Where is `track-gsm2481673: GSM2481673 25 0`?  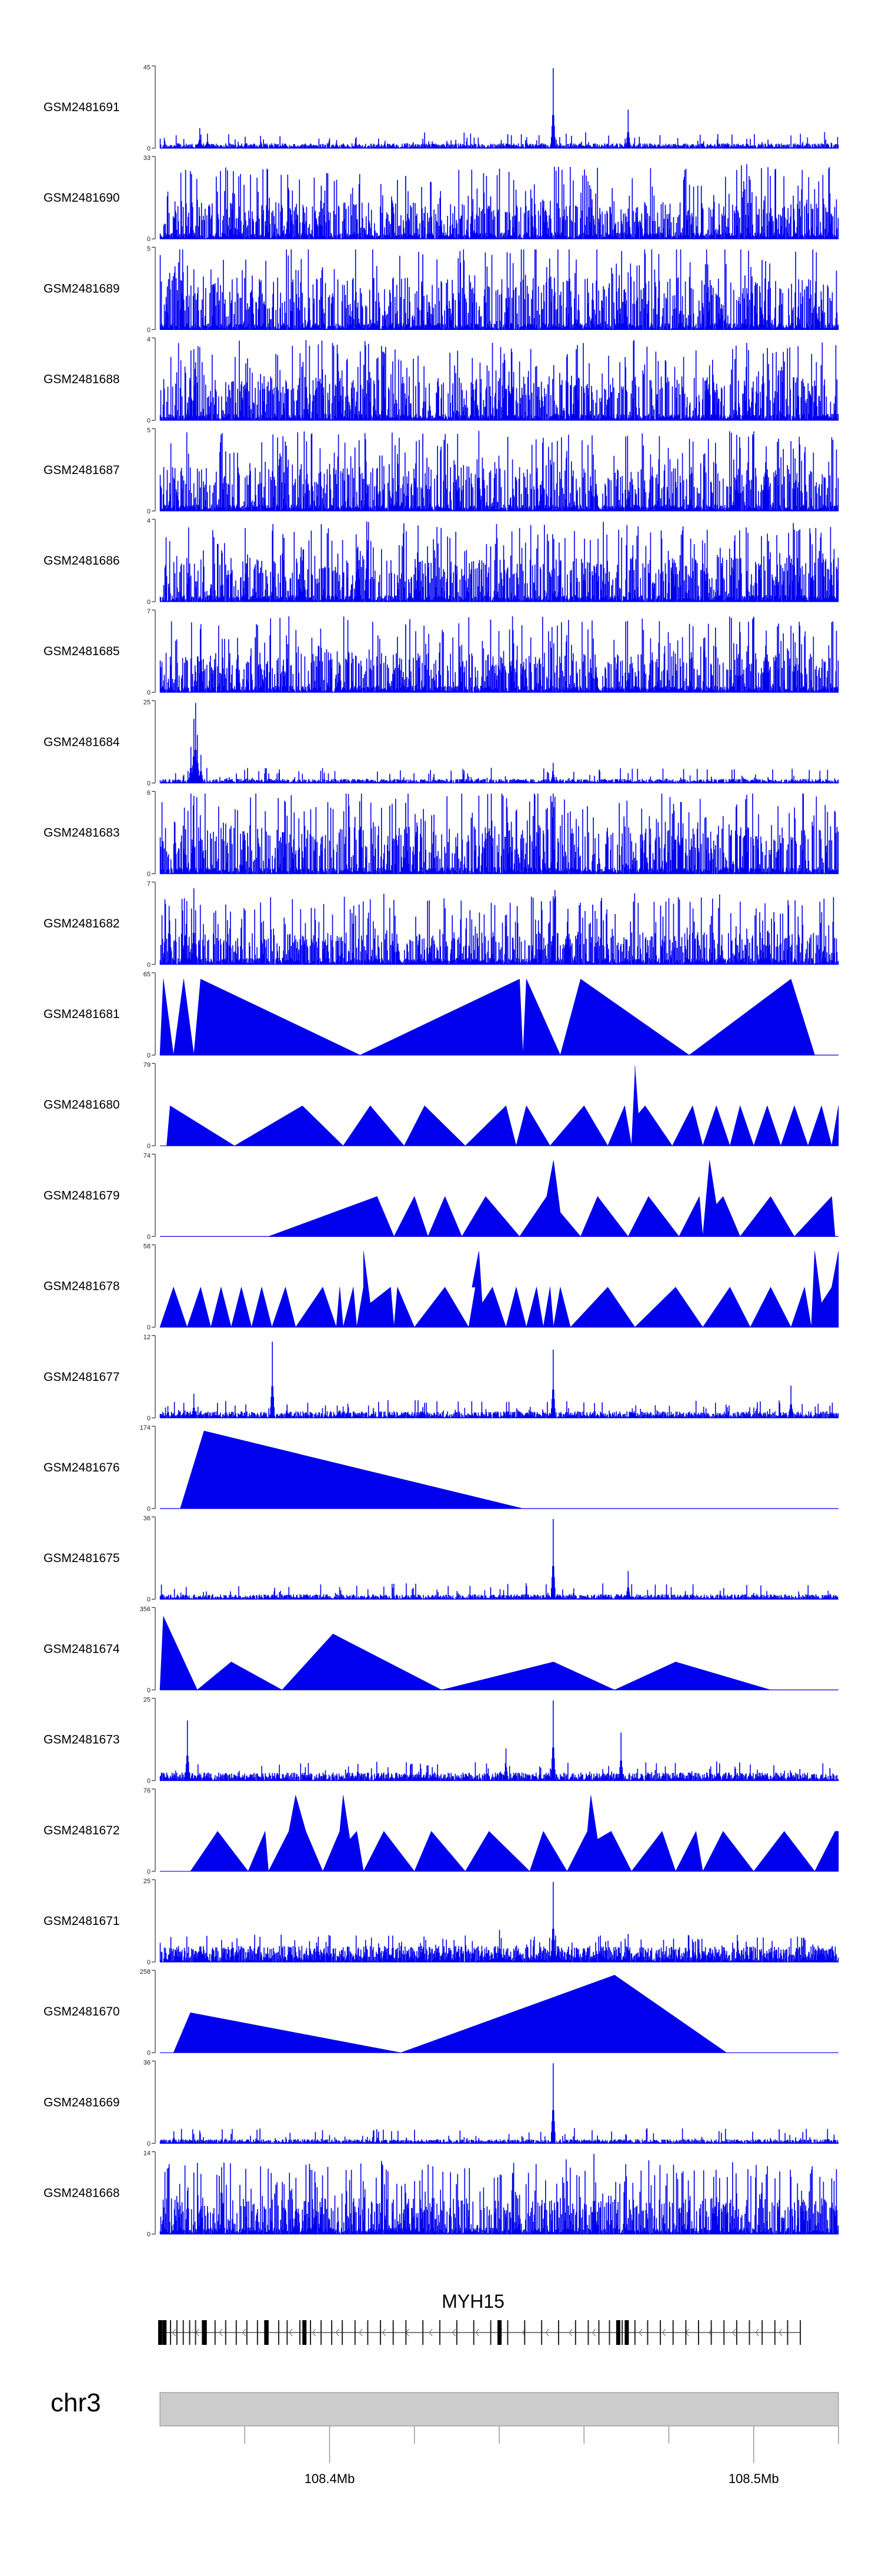
track-gsm2481673: GSM2481673 25 0 is located at coordinates (441, 1741).